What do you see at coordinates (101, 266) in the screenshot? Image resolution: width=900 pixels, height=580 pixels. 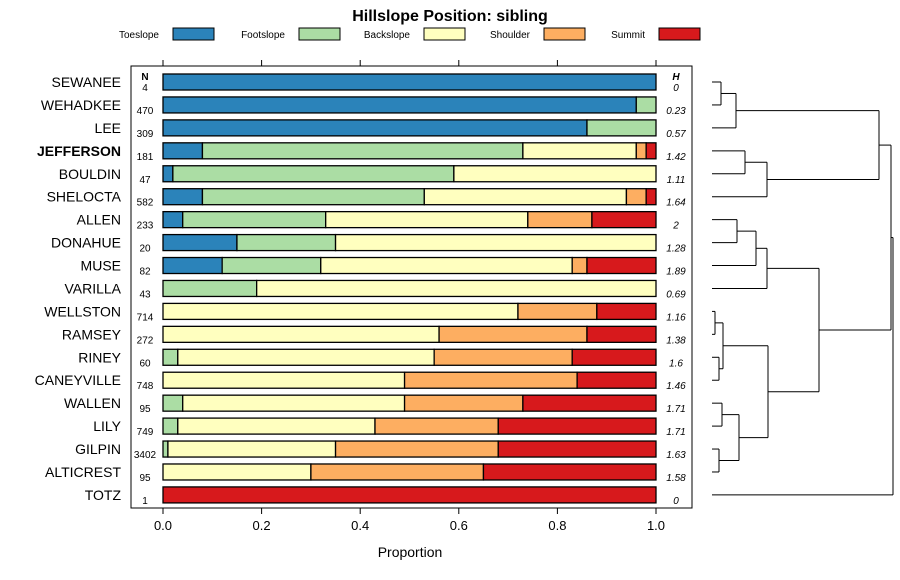 I see `row-label: MUSE` at bounding box center [101, 266].